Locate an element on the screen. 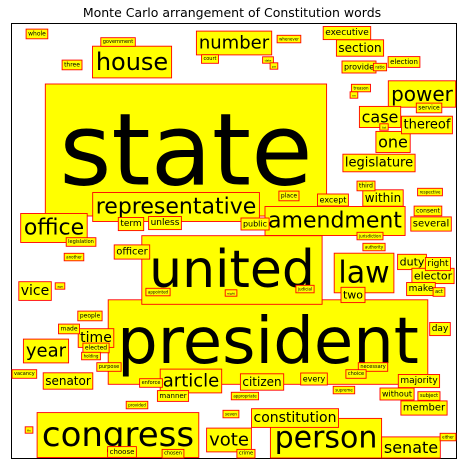  word-label: office is located at coordinates (54, 228).